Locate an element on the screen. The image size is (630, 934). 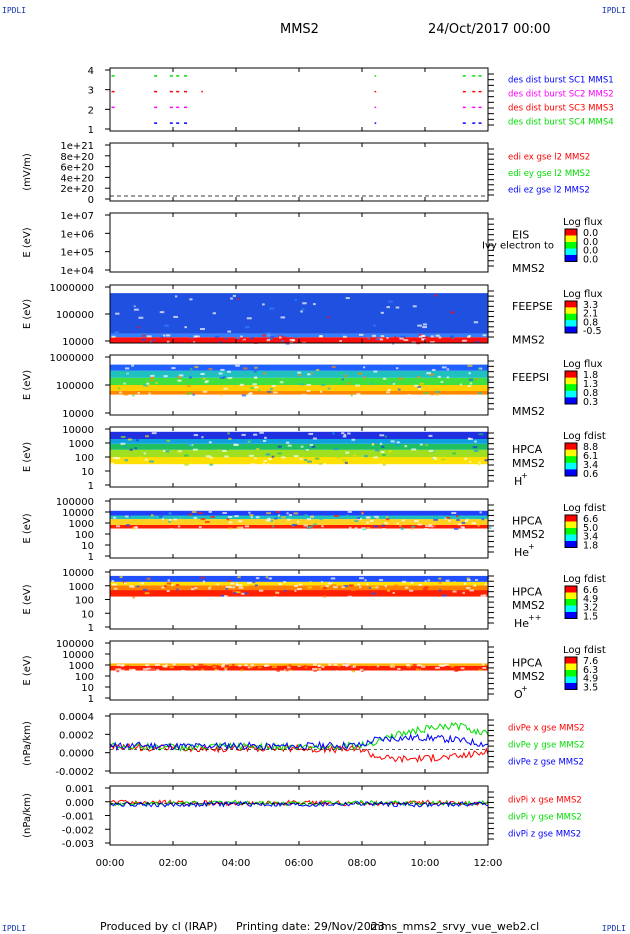
footer-printing-date: Printing date: 29/Nov/2023 is located at coordinates (310, 926).